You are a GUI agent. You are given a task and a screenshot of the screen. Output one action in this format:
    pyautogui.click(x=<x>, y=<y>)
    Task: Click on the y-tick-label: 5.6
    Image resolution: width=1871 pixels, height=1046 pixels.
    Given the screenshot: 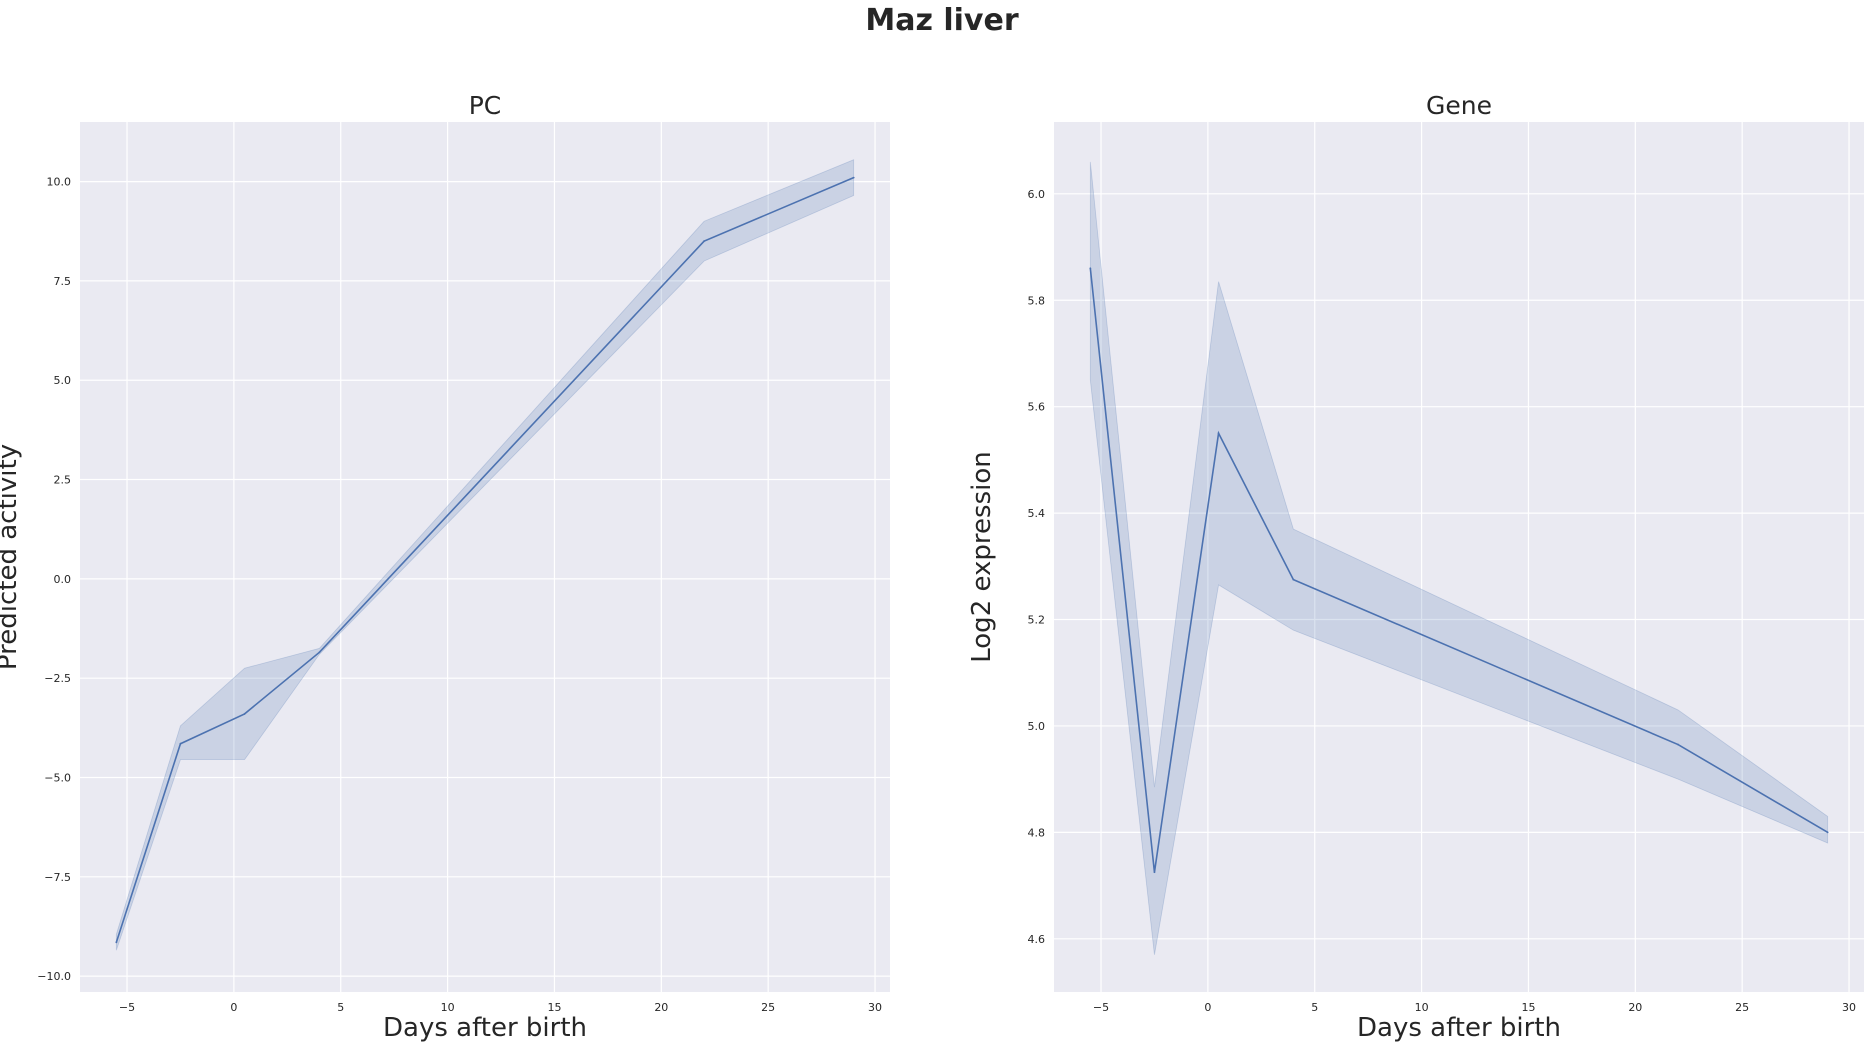 What is the action you would take?
    pyautogui.click(x=1037, y=407)
    